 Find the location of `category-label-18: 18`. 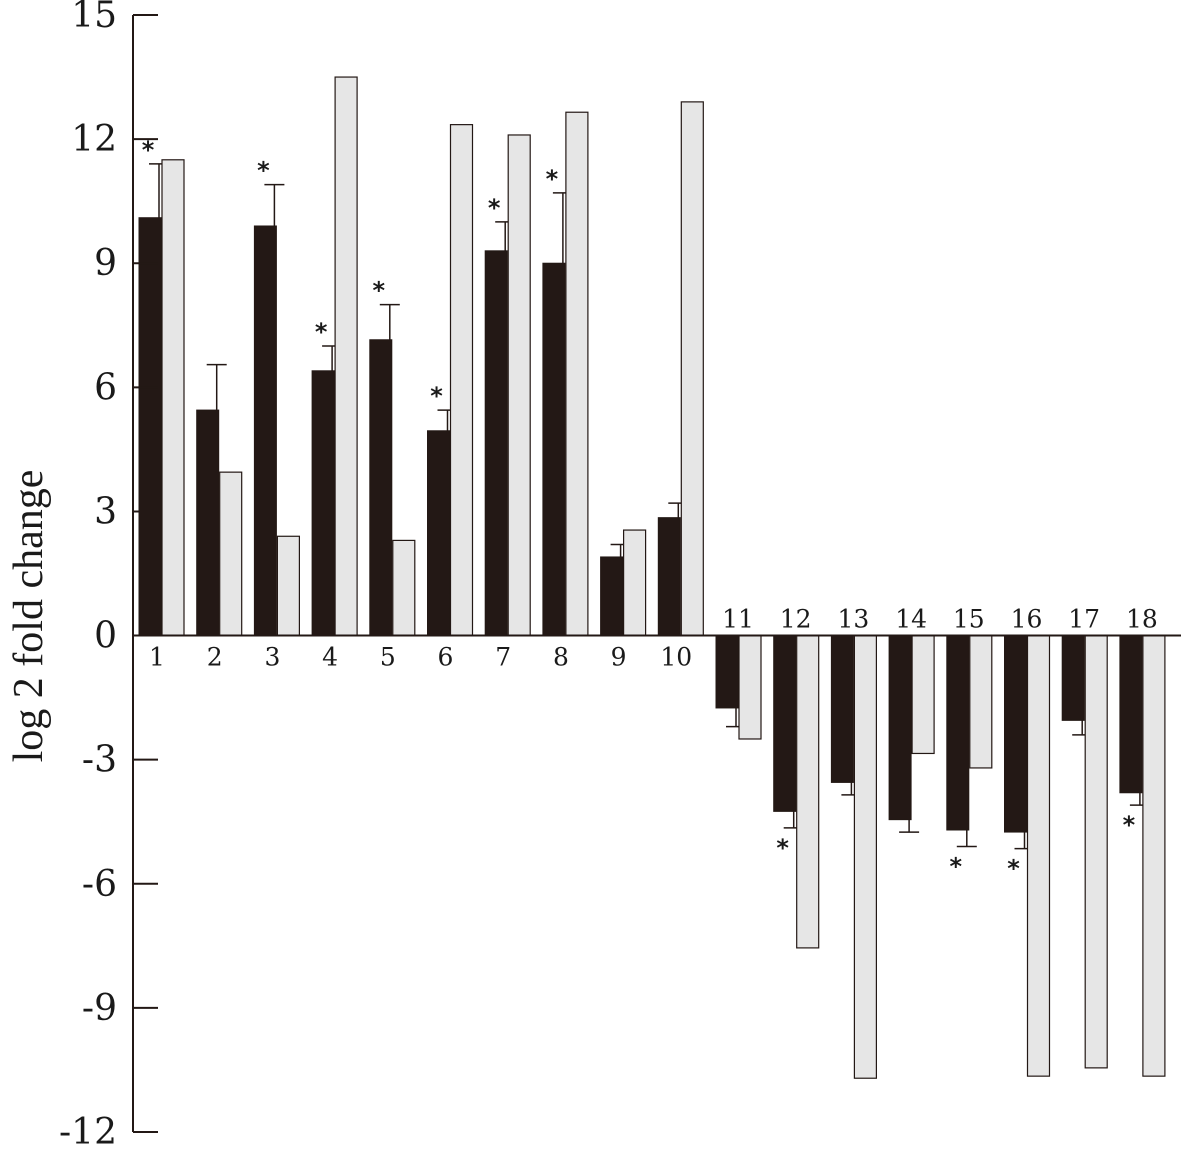

category-label-18: 18 is located at coordinates (1142, 619).